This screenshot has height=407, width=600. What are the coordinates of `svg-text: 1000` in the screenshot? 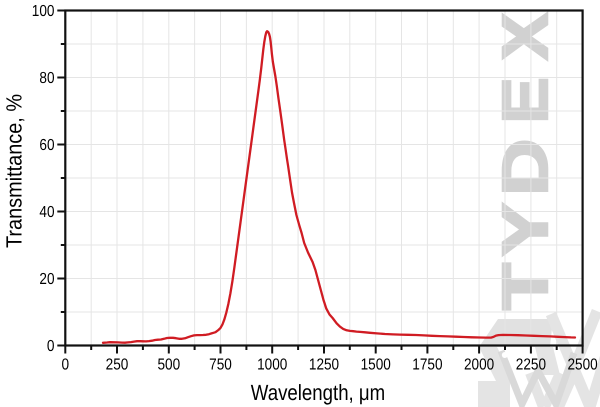 It's located at (272, 365).